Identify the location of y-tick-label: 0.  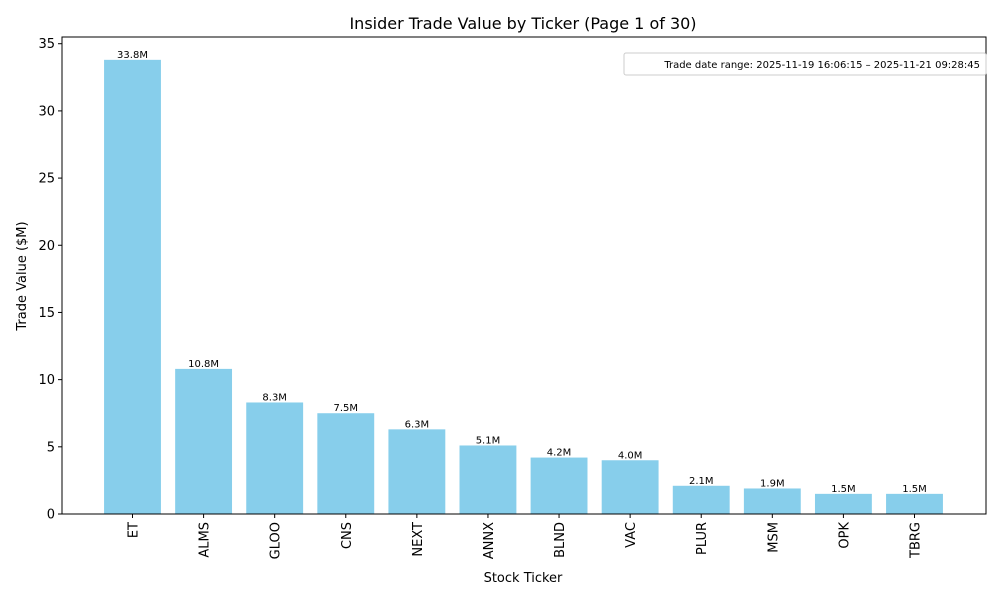
(51, 515).